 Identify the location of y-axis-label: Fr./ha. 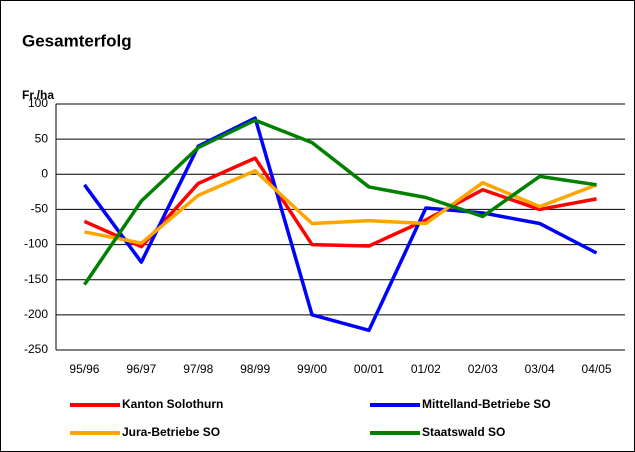
(38, 95).